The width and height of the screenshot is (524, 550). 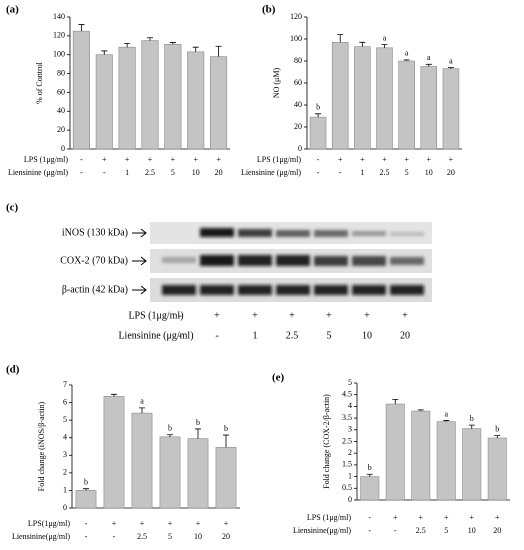 I want to click on axis-line, so click(x=433, y=442).